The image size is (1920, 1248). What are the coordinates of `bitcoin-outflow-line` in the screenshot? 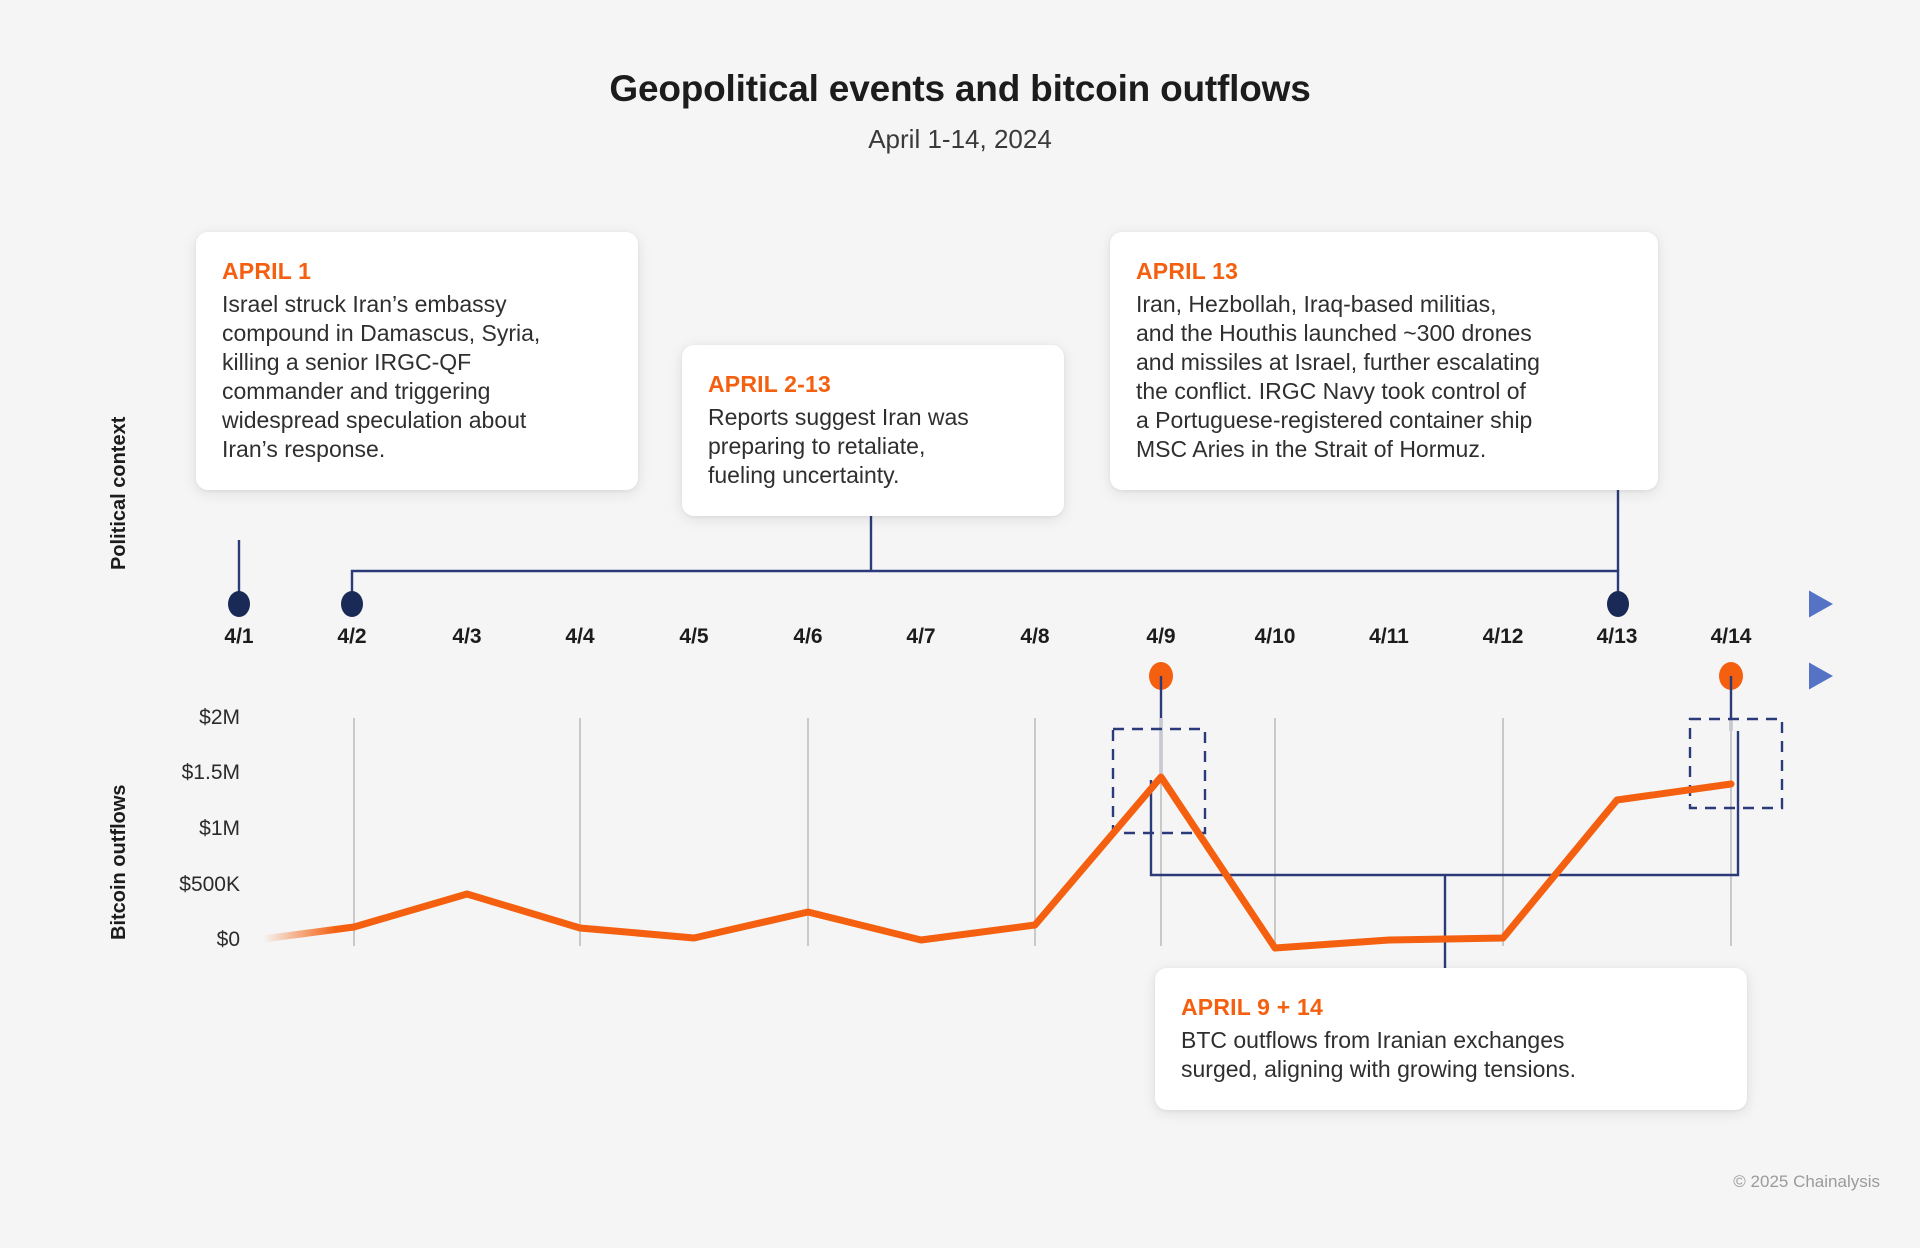 It's located at (997, 862).